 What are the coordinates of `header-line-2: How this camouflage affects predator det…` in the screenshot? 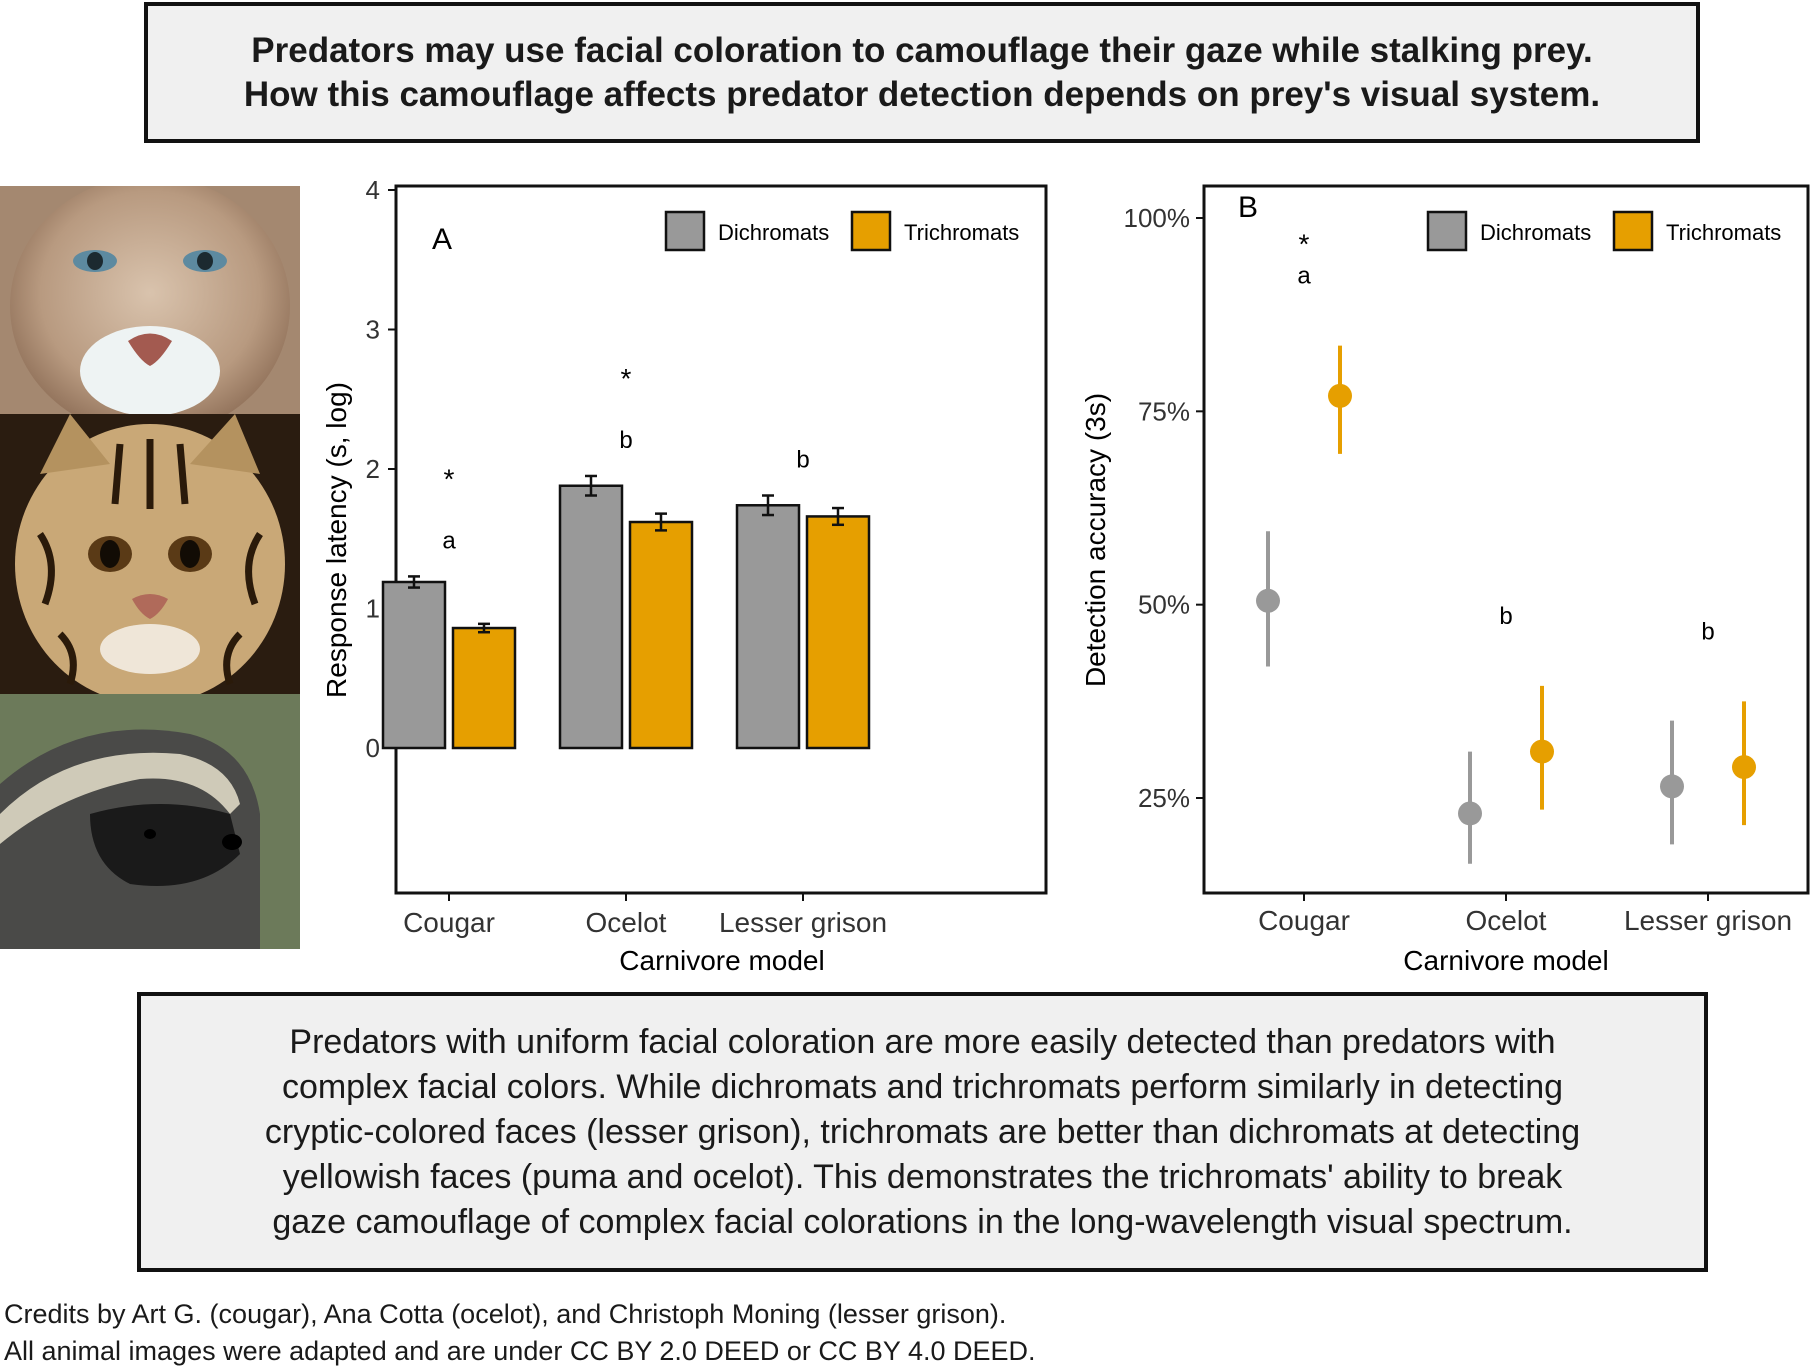 It's located at (922, 94).